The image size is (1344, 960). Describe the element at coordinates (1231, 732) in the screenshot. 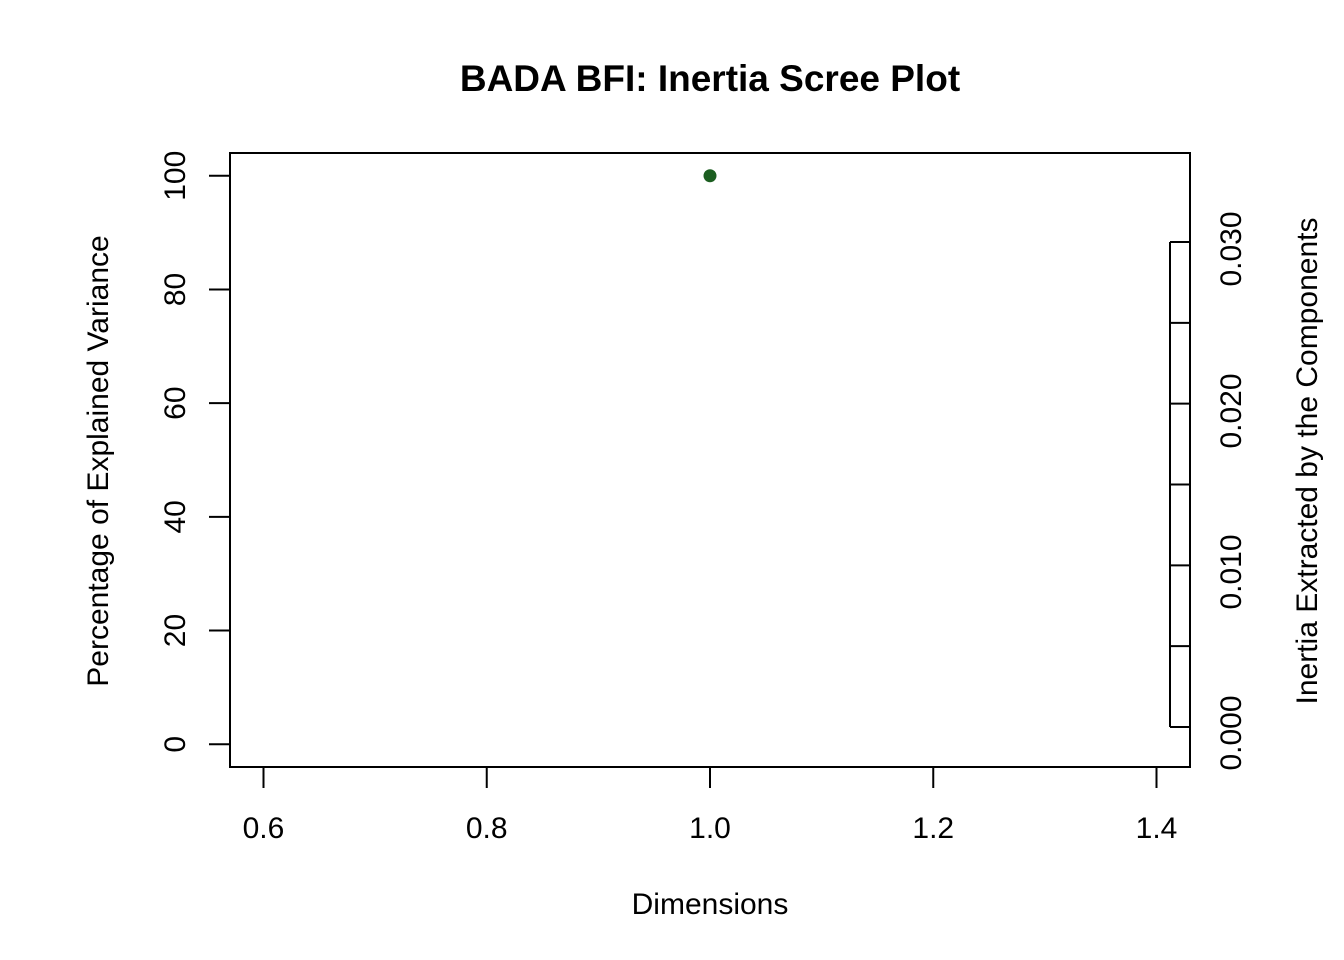

I see `secondary-tick-label: 0.000` at that location.